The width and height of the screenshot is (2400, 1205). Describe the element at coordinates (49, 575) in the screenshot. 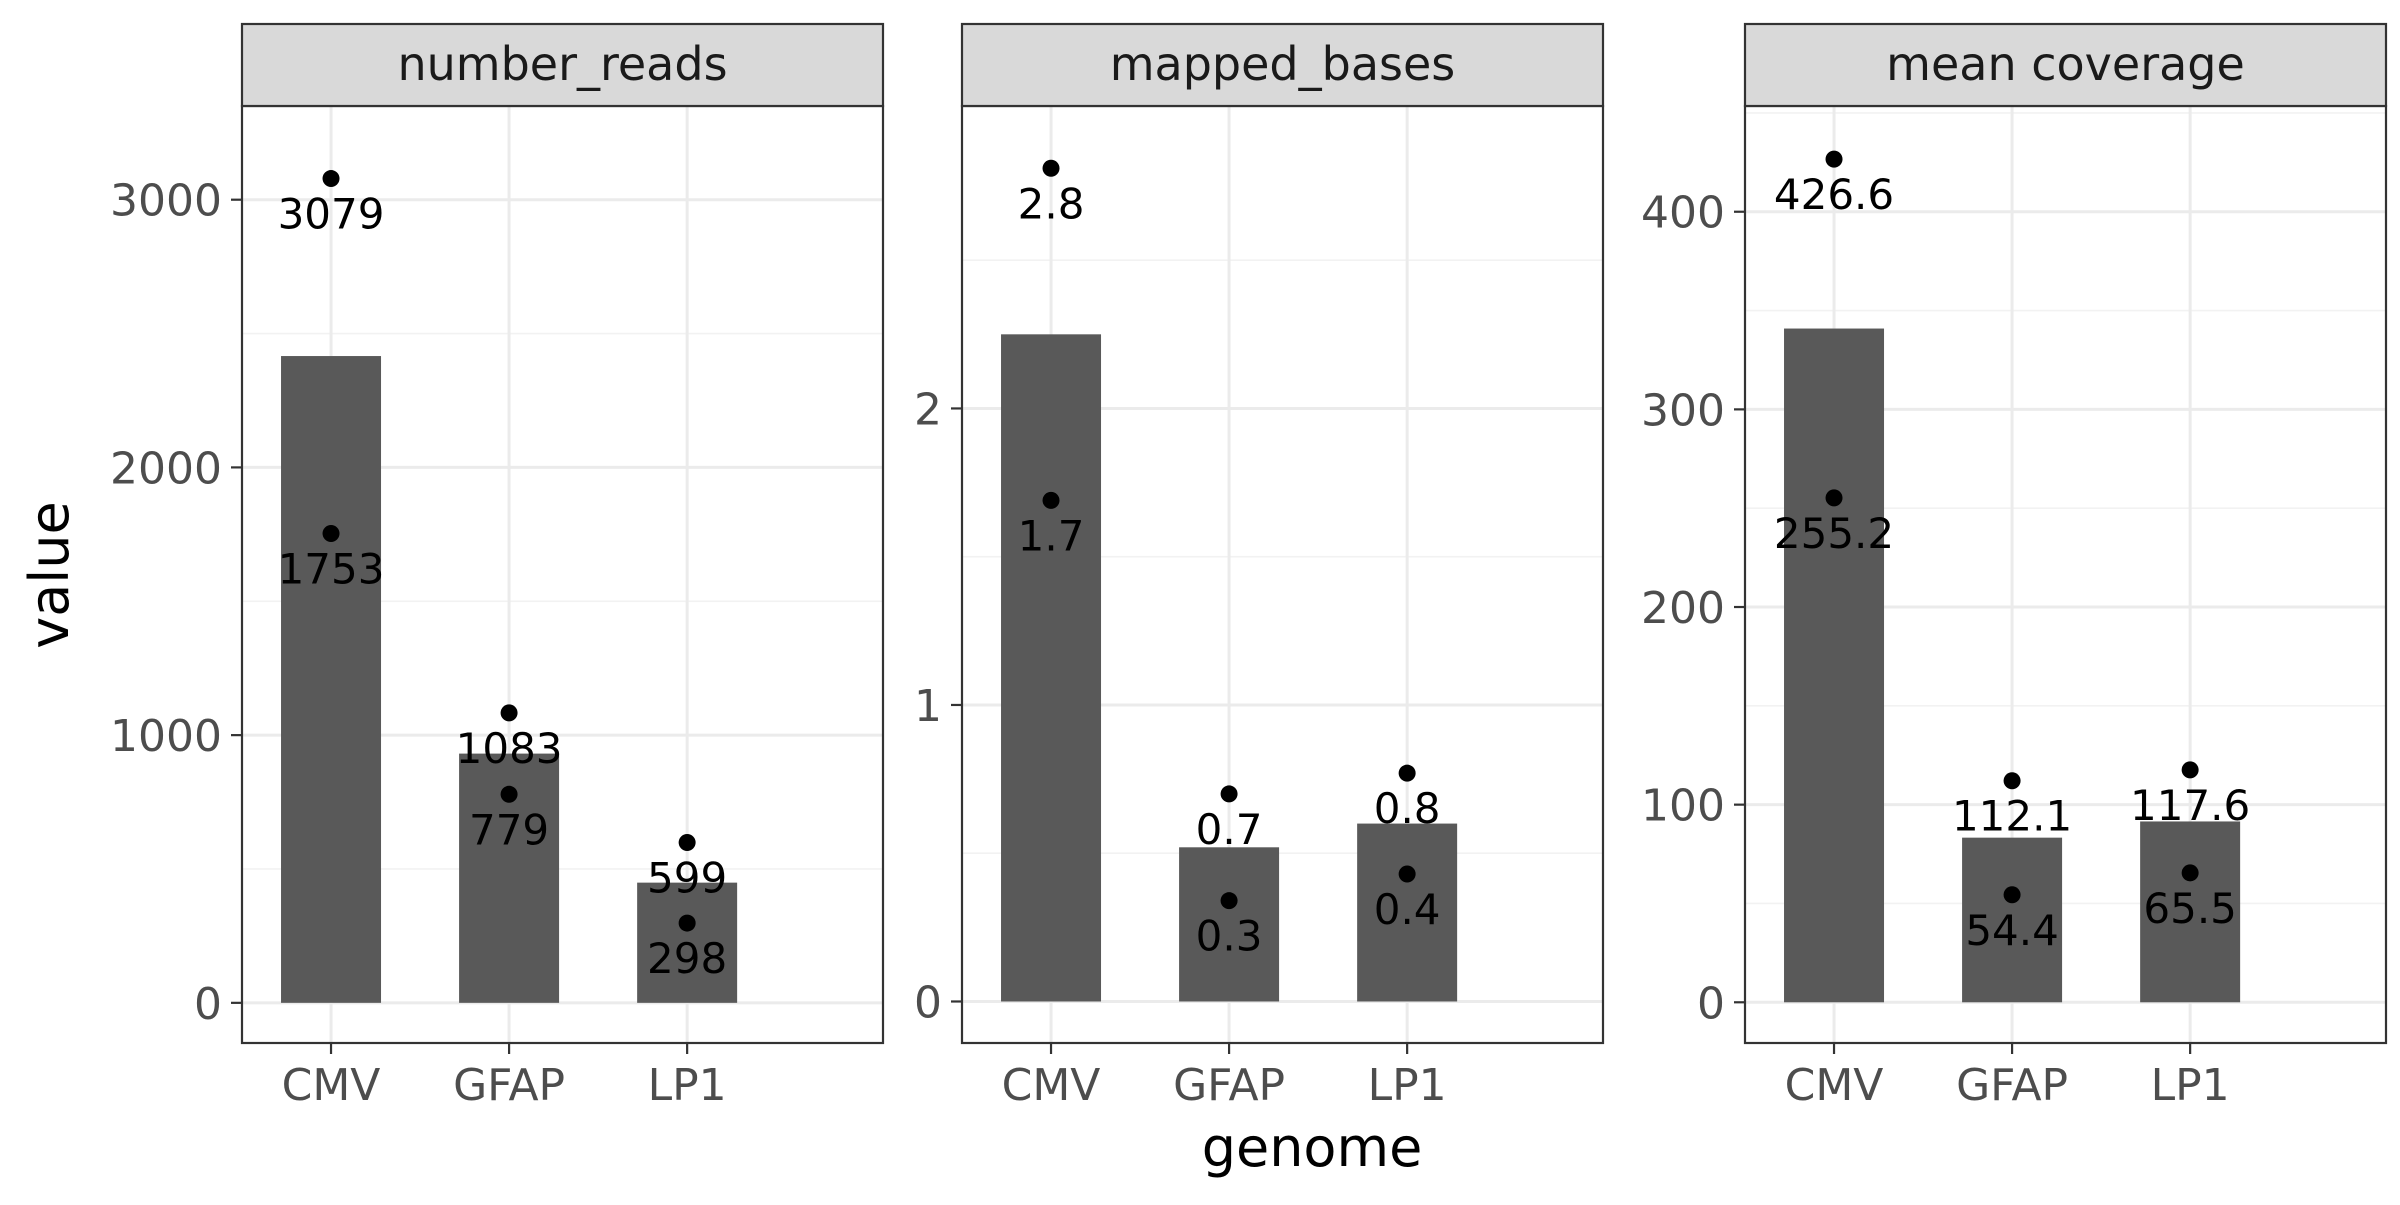

I see `y-axis-title: value` at that location.